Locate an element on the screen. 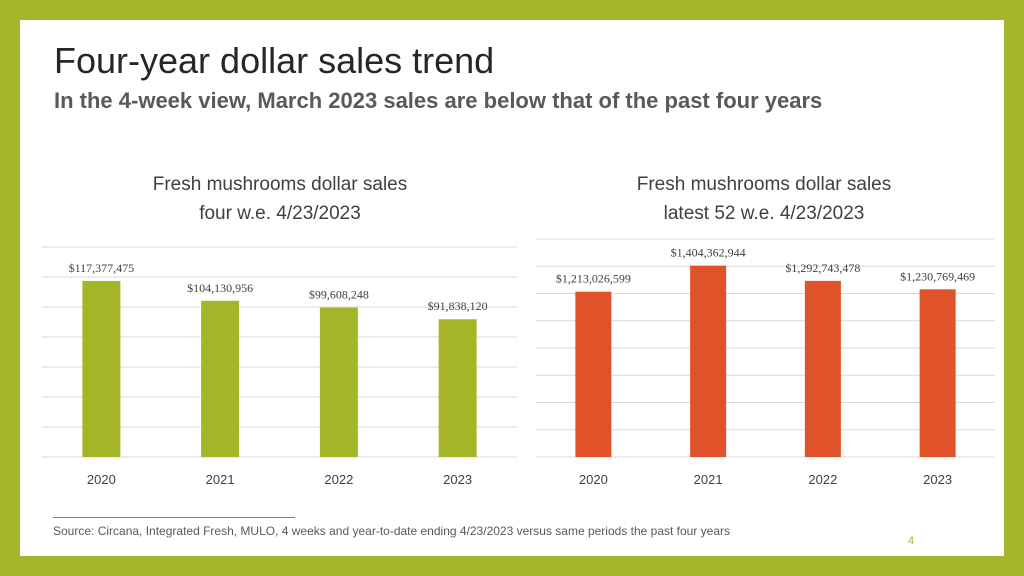  chart-2-data-label-2020: $1,213,026,599 is located at coordinates (593, 279).